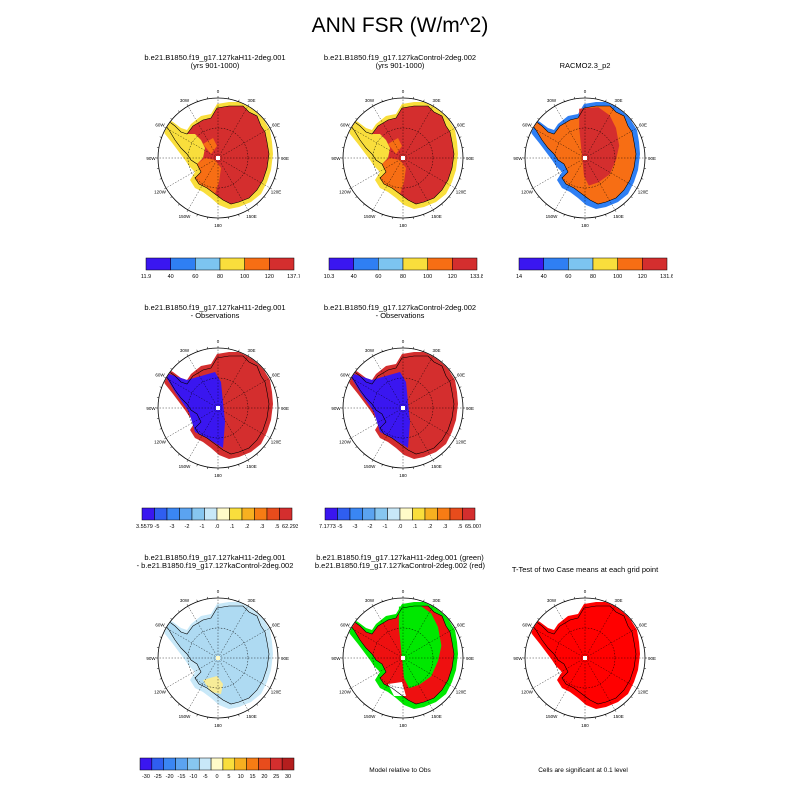 Image resolution: width=800 pixels, height=800 pixels. I want to click on colorbar-r1c1: 11.9 40 60 80 100 120 137.7, so click(220, 268).